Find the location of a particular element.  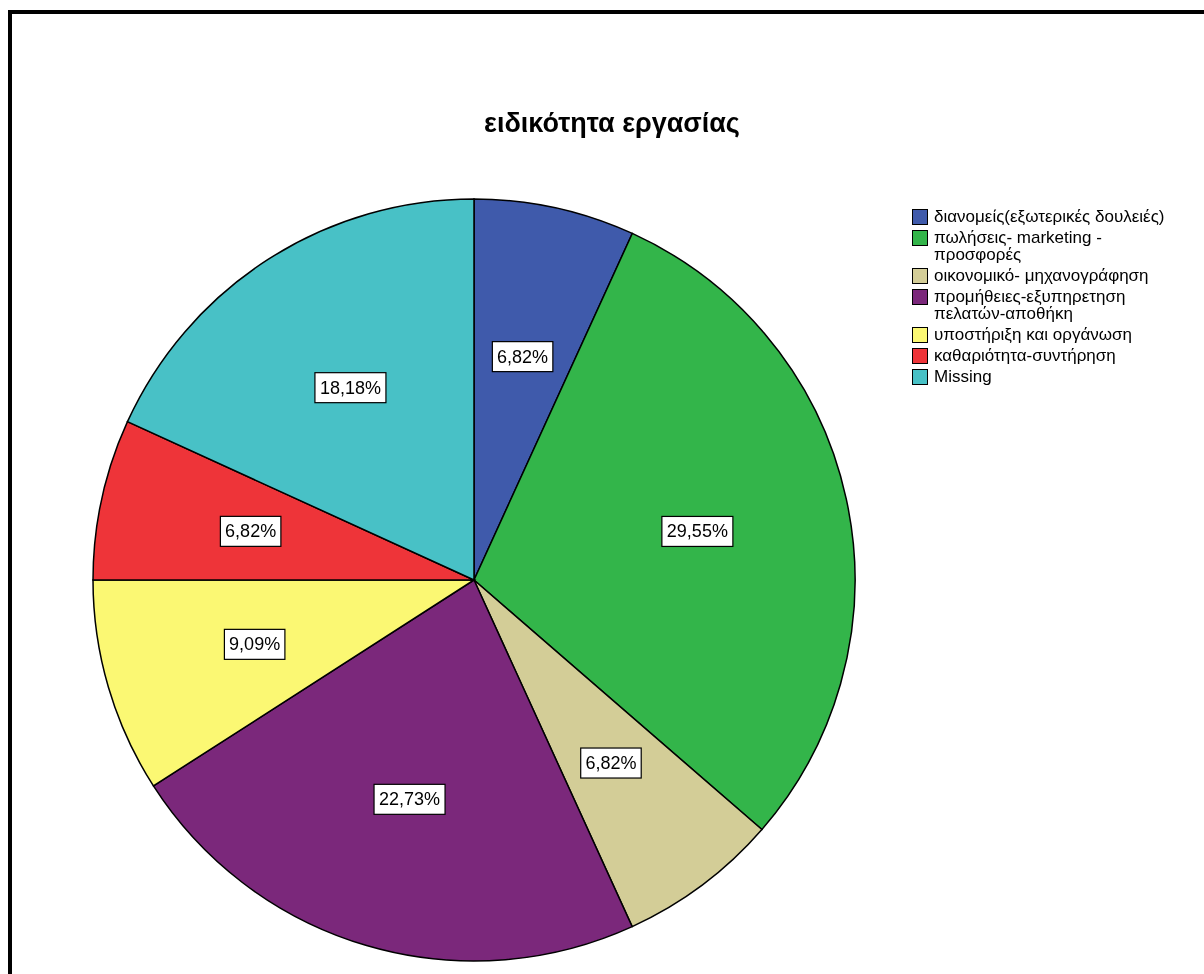

legend-label: Missing is located at coordinates (963, 376).